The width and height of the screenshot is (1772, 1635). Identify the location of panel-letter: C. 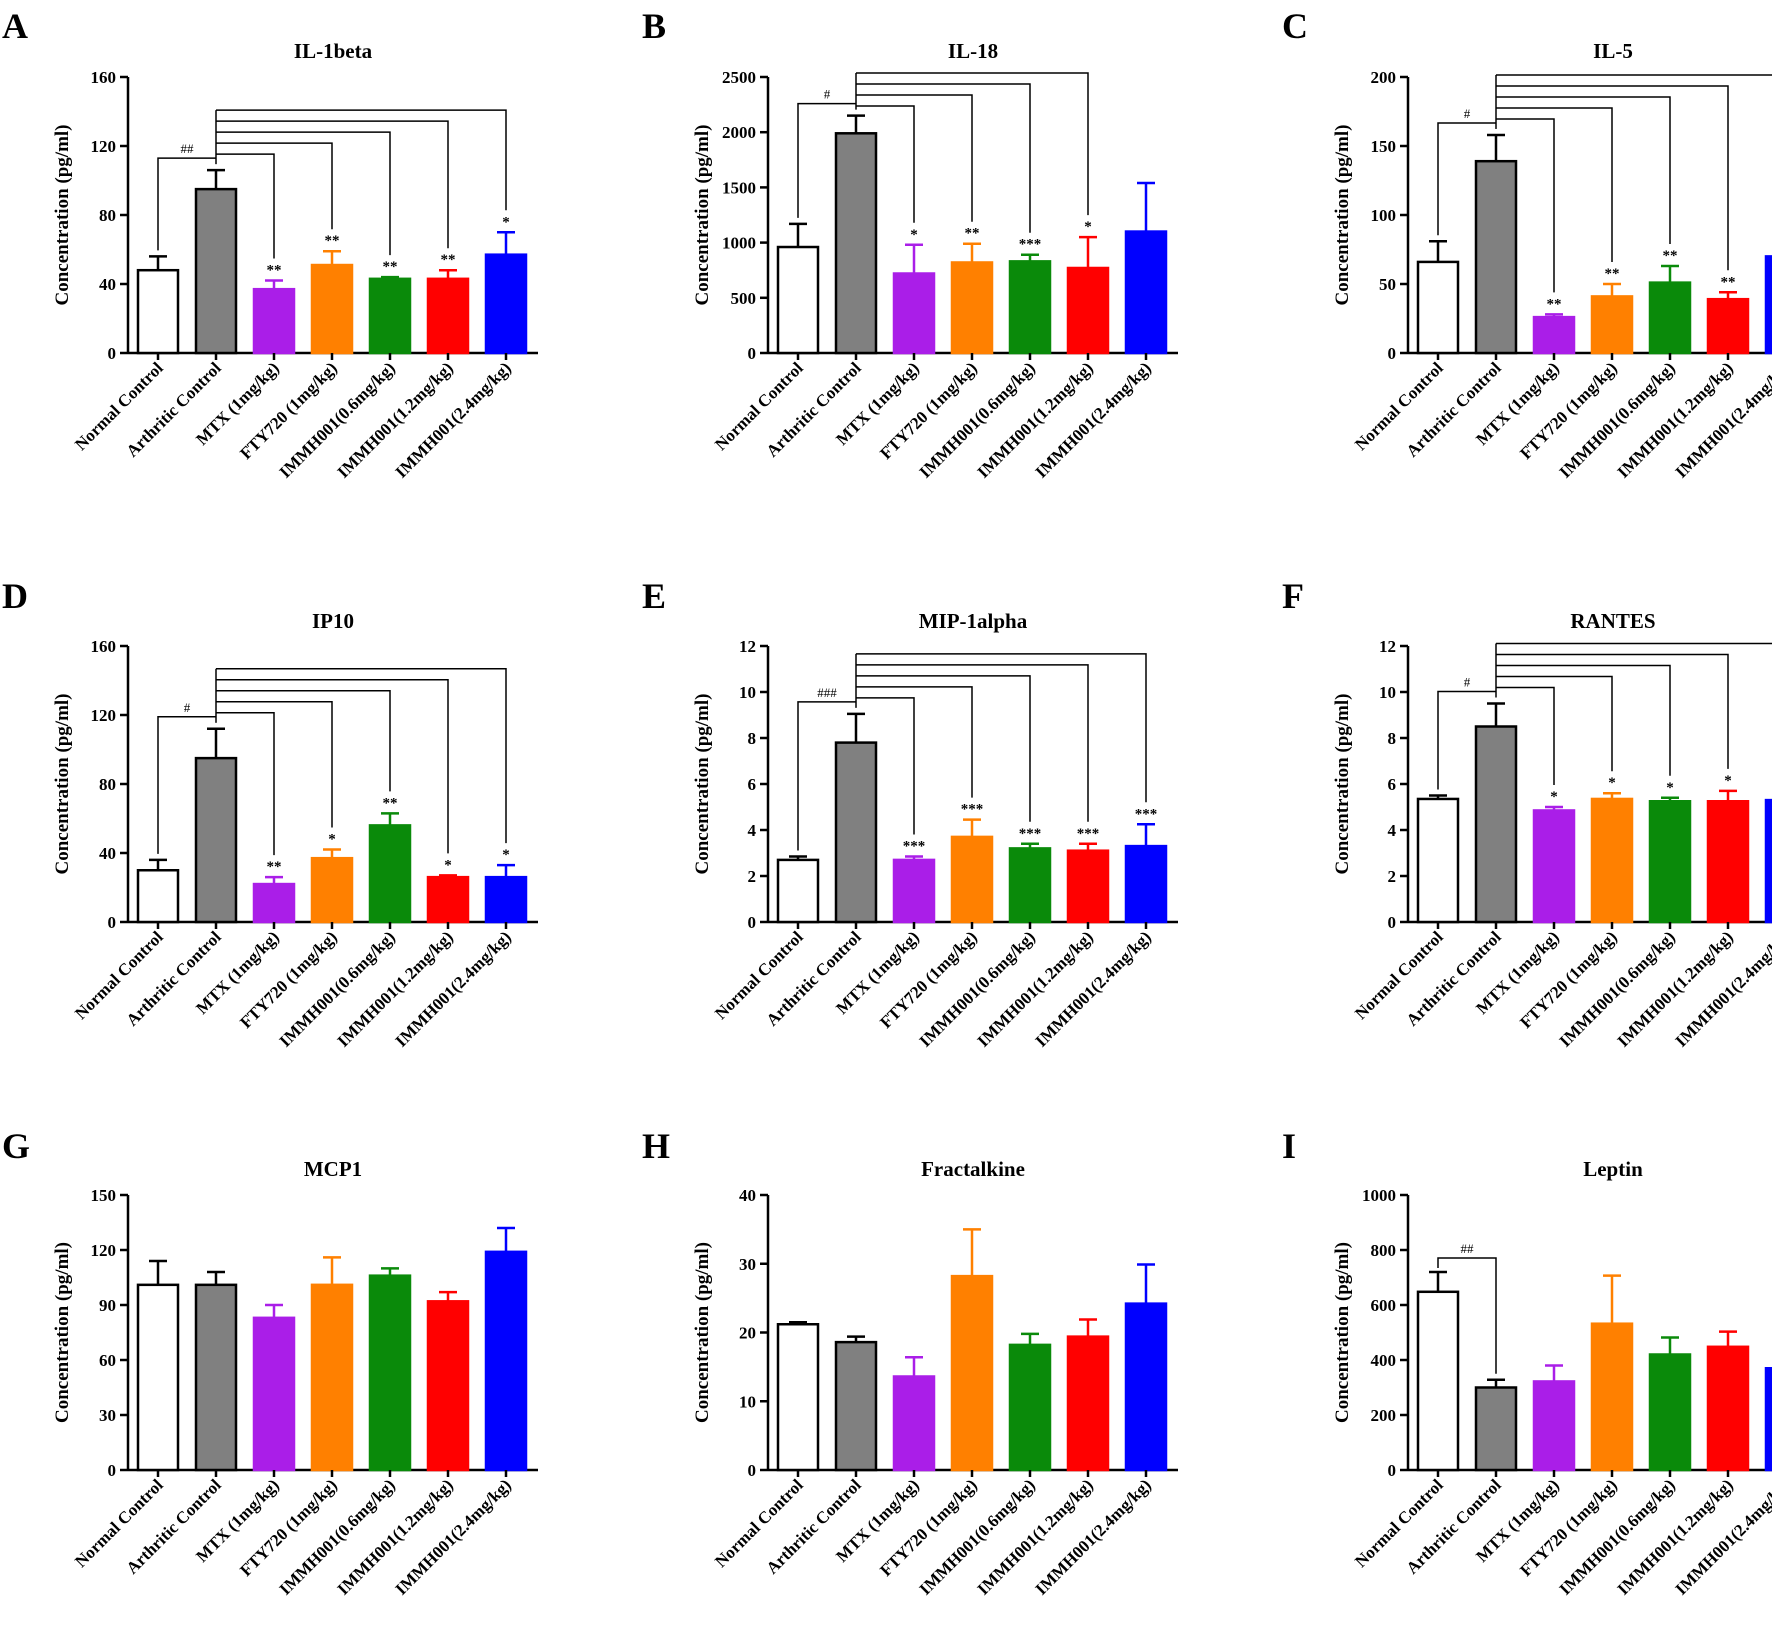
(1295, 26).